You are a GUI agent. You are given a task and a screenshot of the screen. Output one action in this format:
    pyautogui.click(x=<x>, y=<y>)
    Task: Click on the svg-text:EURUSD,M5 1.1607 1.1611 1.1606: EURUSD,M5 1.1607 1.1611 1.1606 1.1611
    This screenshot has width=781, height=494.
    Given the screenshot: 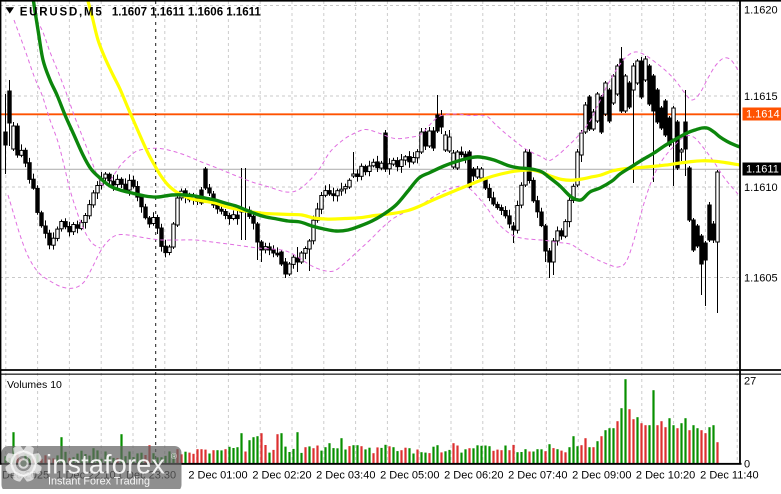 What is the action you would take?
    pyautogui.click(x=141, y=12)
    